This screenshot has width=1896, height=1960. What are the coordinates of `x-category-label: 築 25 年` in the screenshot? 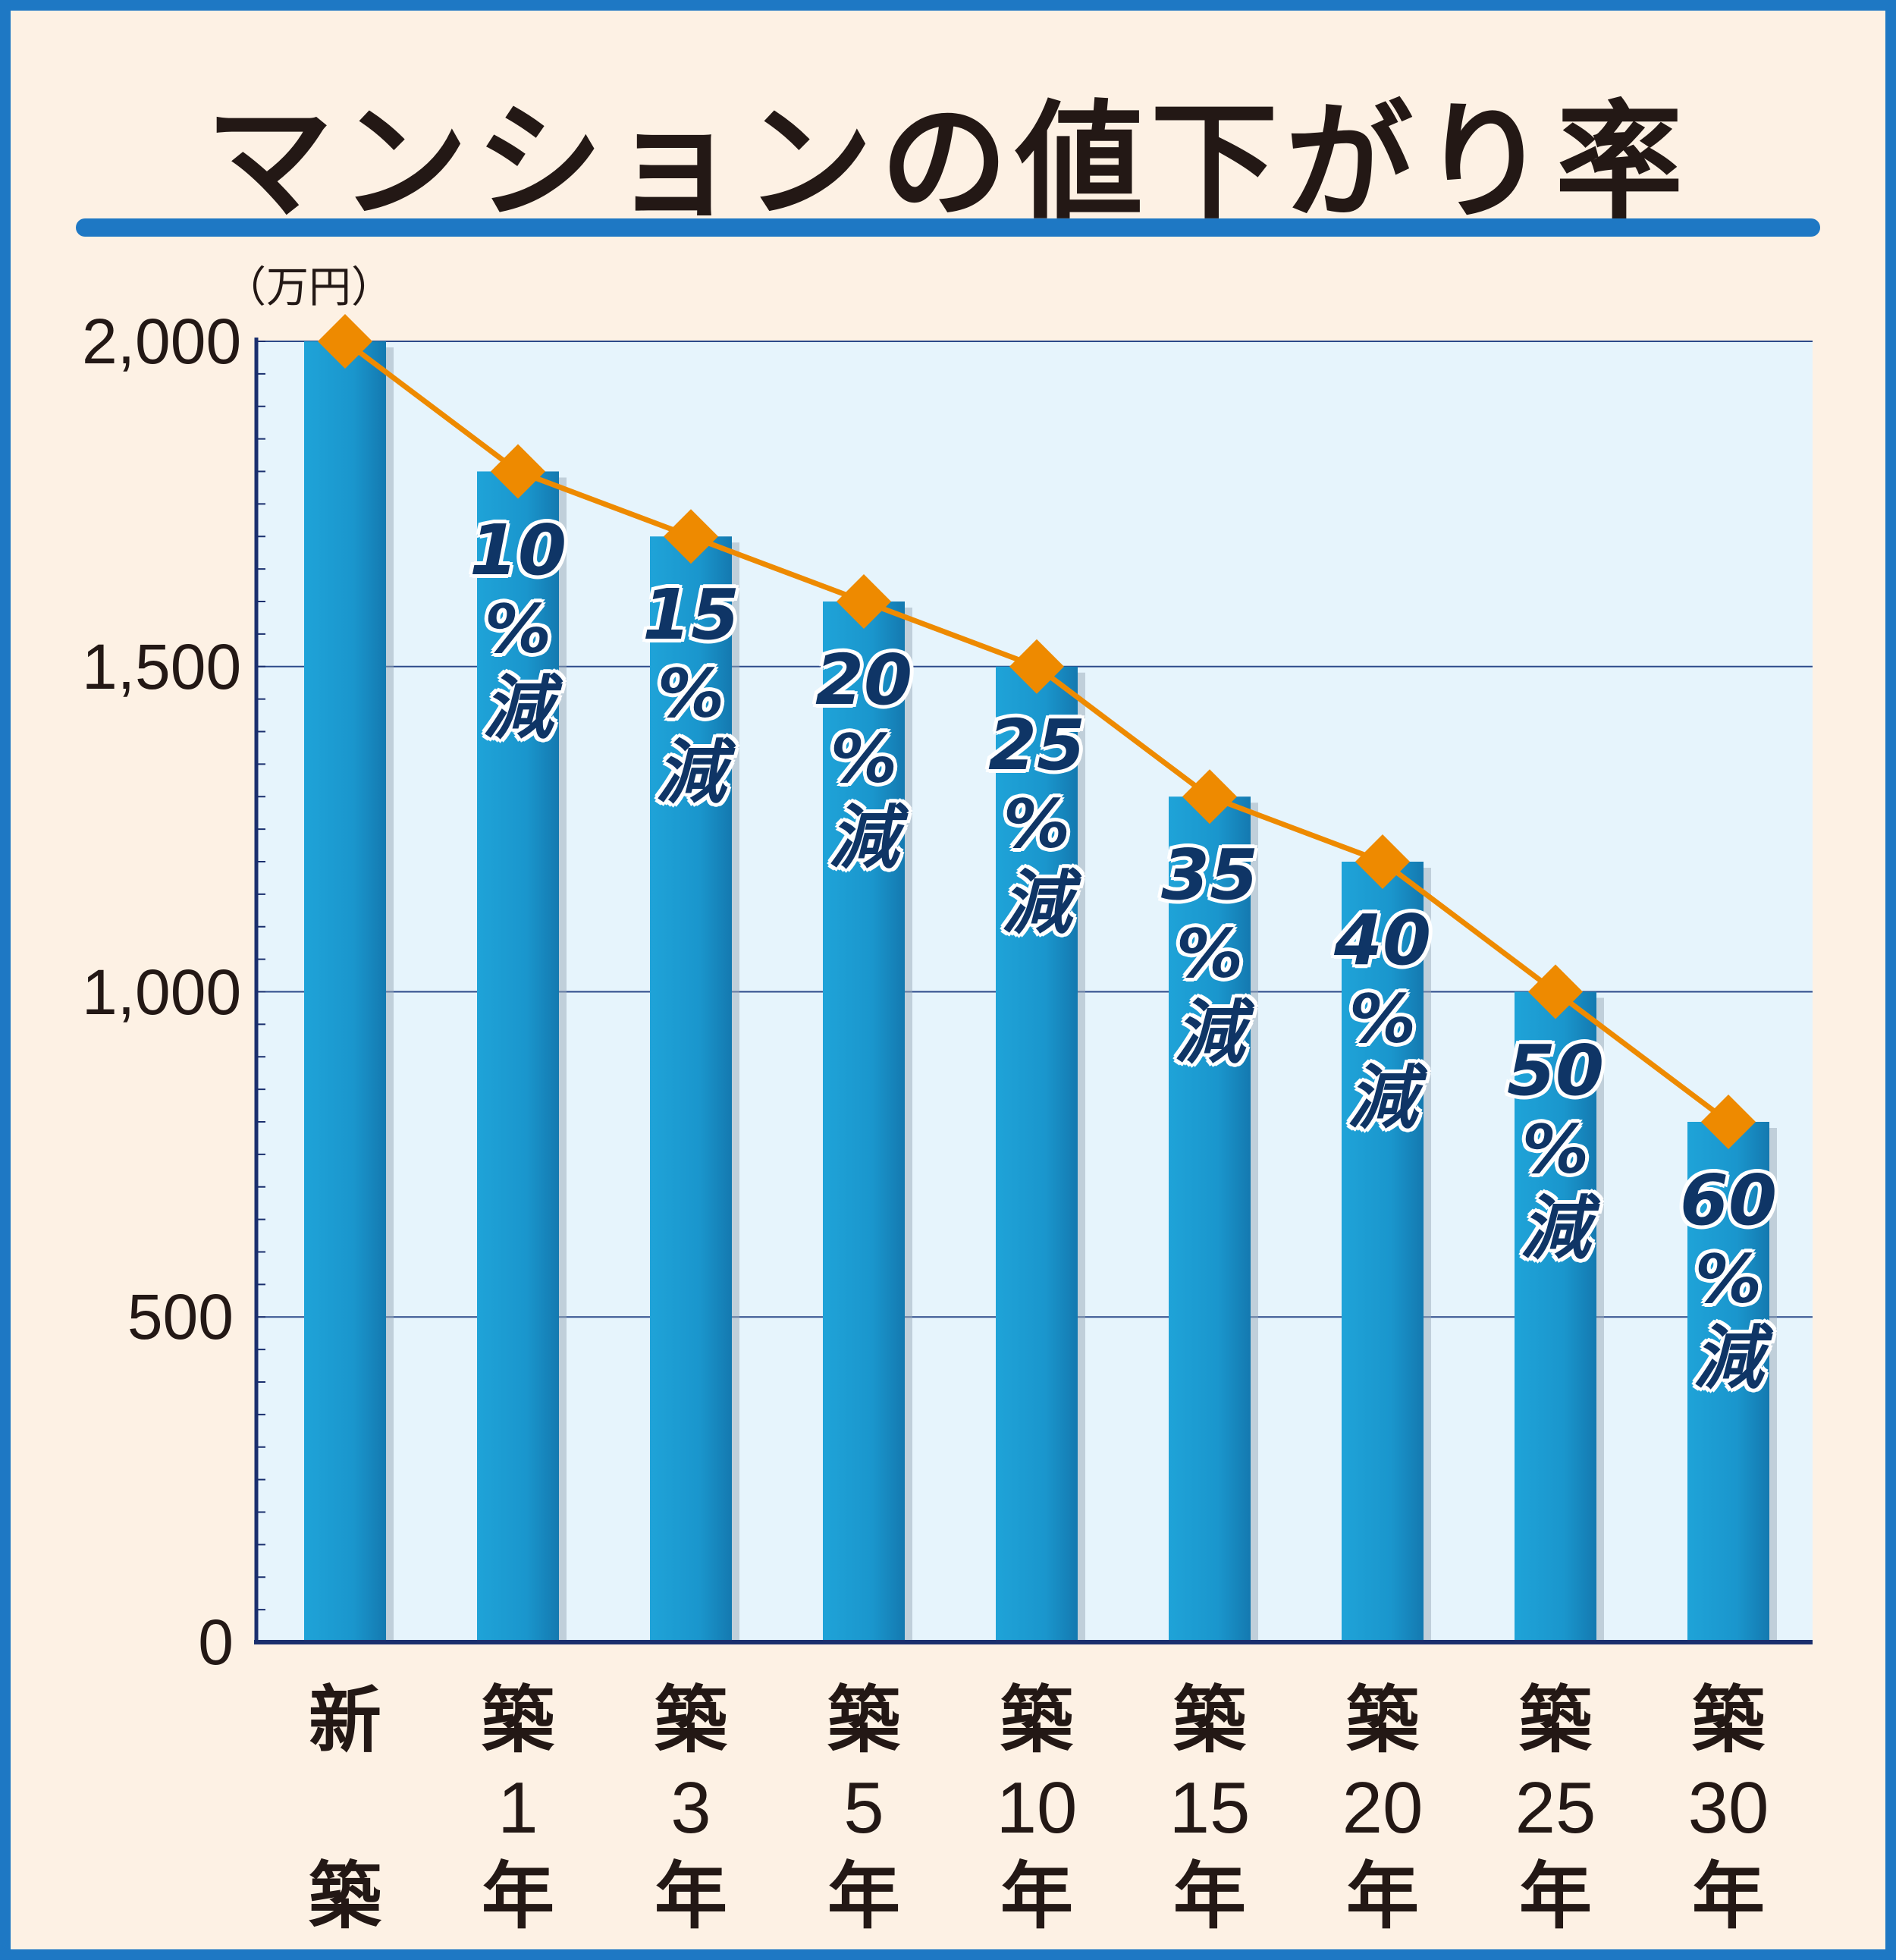 It's located at (1555, 1808).